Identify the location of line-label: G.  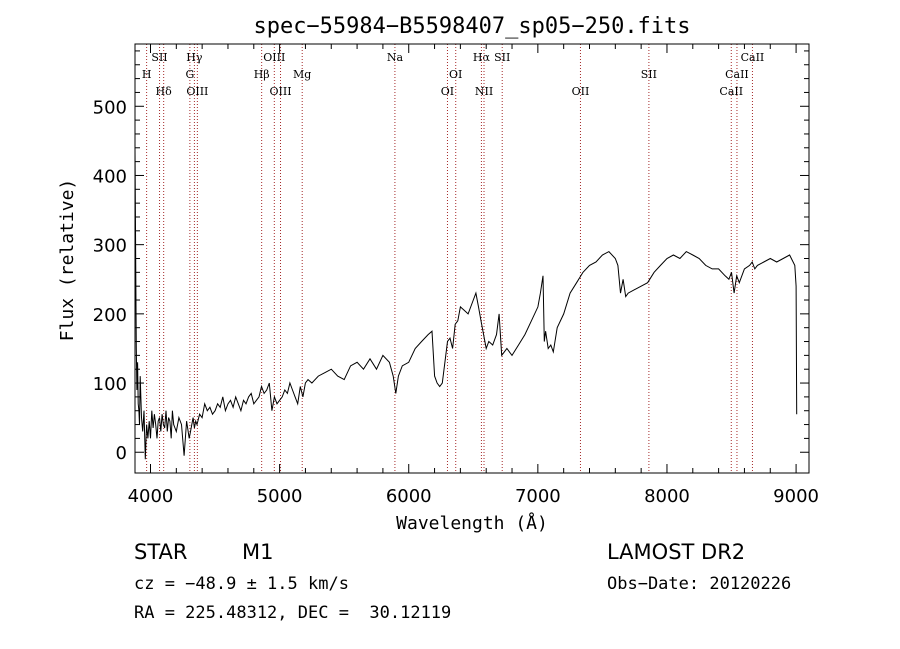
(189, 74).